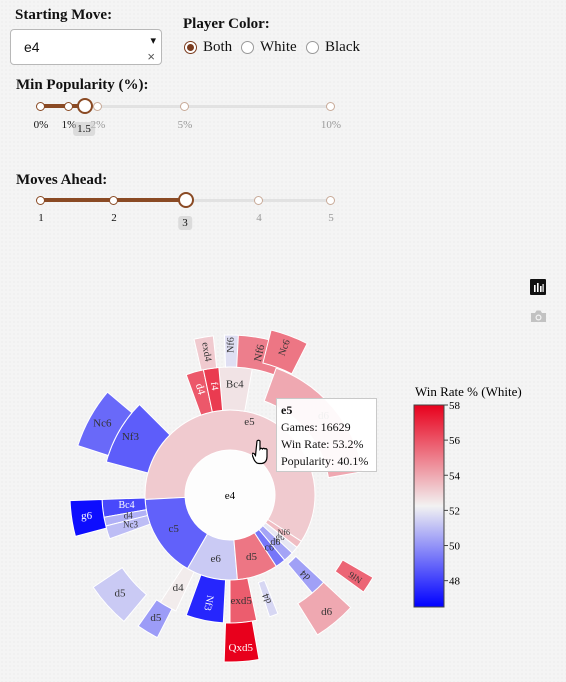 This screenshot has height=682, width=566. I want to click on sunburst-segment-g6, so click(88, 518).